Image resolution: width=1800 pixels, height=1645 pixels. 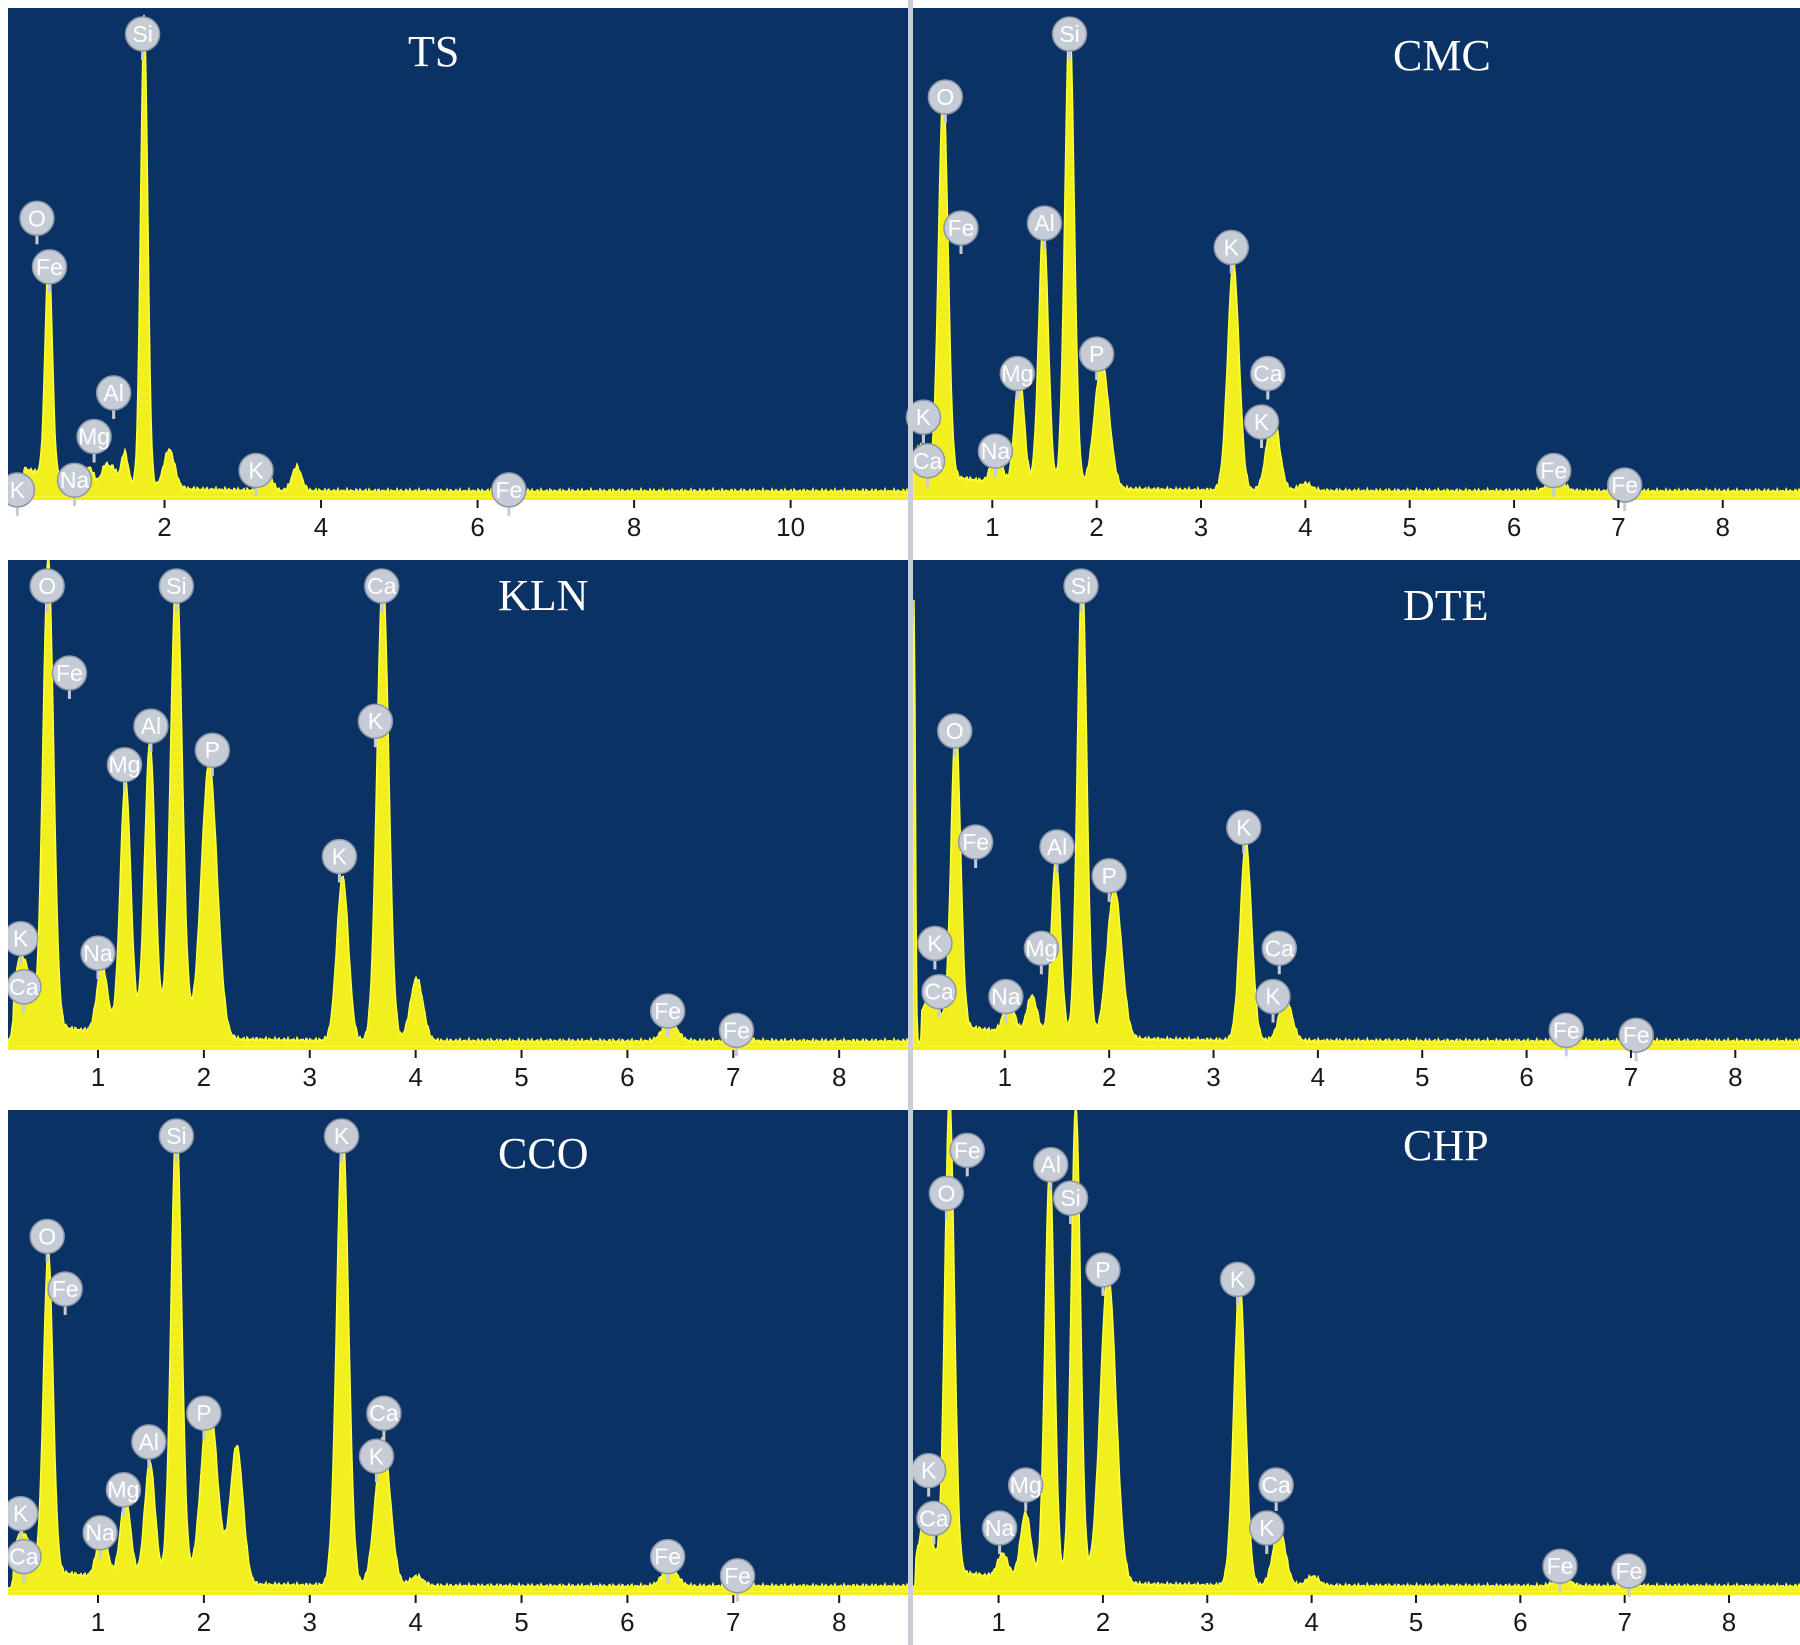 I want to click on x-tick-label: 1, so click(x=998, y=1622).